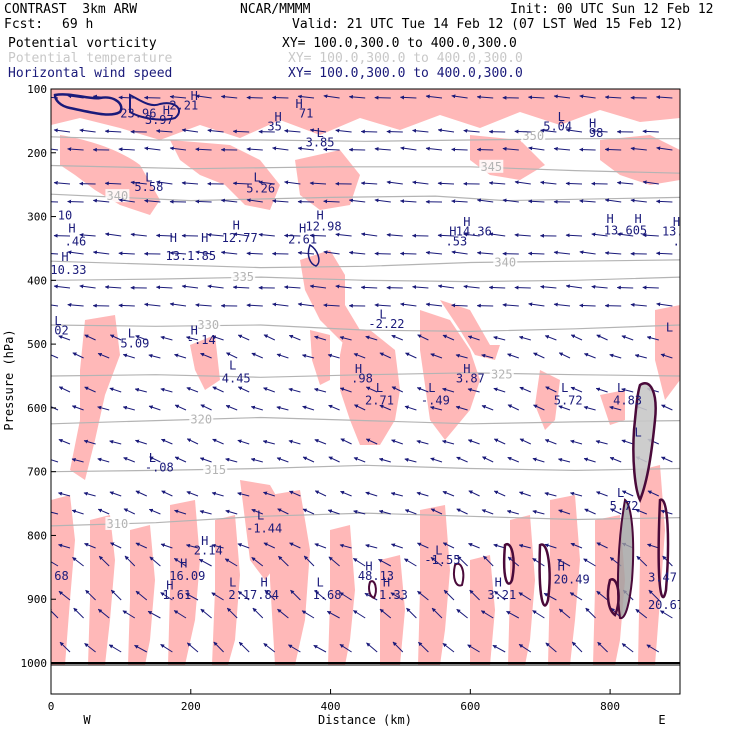 The width and height of the screenshot is (740, 740). Describe the element at coordinates (37, 344) in the screenshot. I see `y-tick-label: 500` at that location.